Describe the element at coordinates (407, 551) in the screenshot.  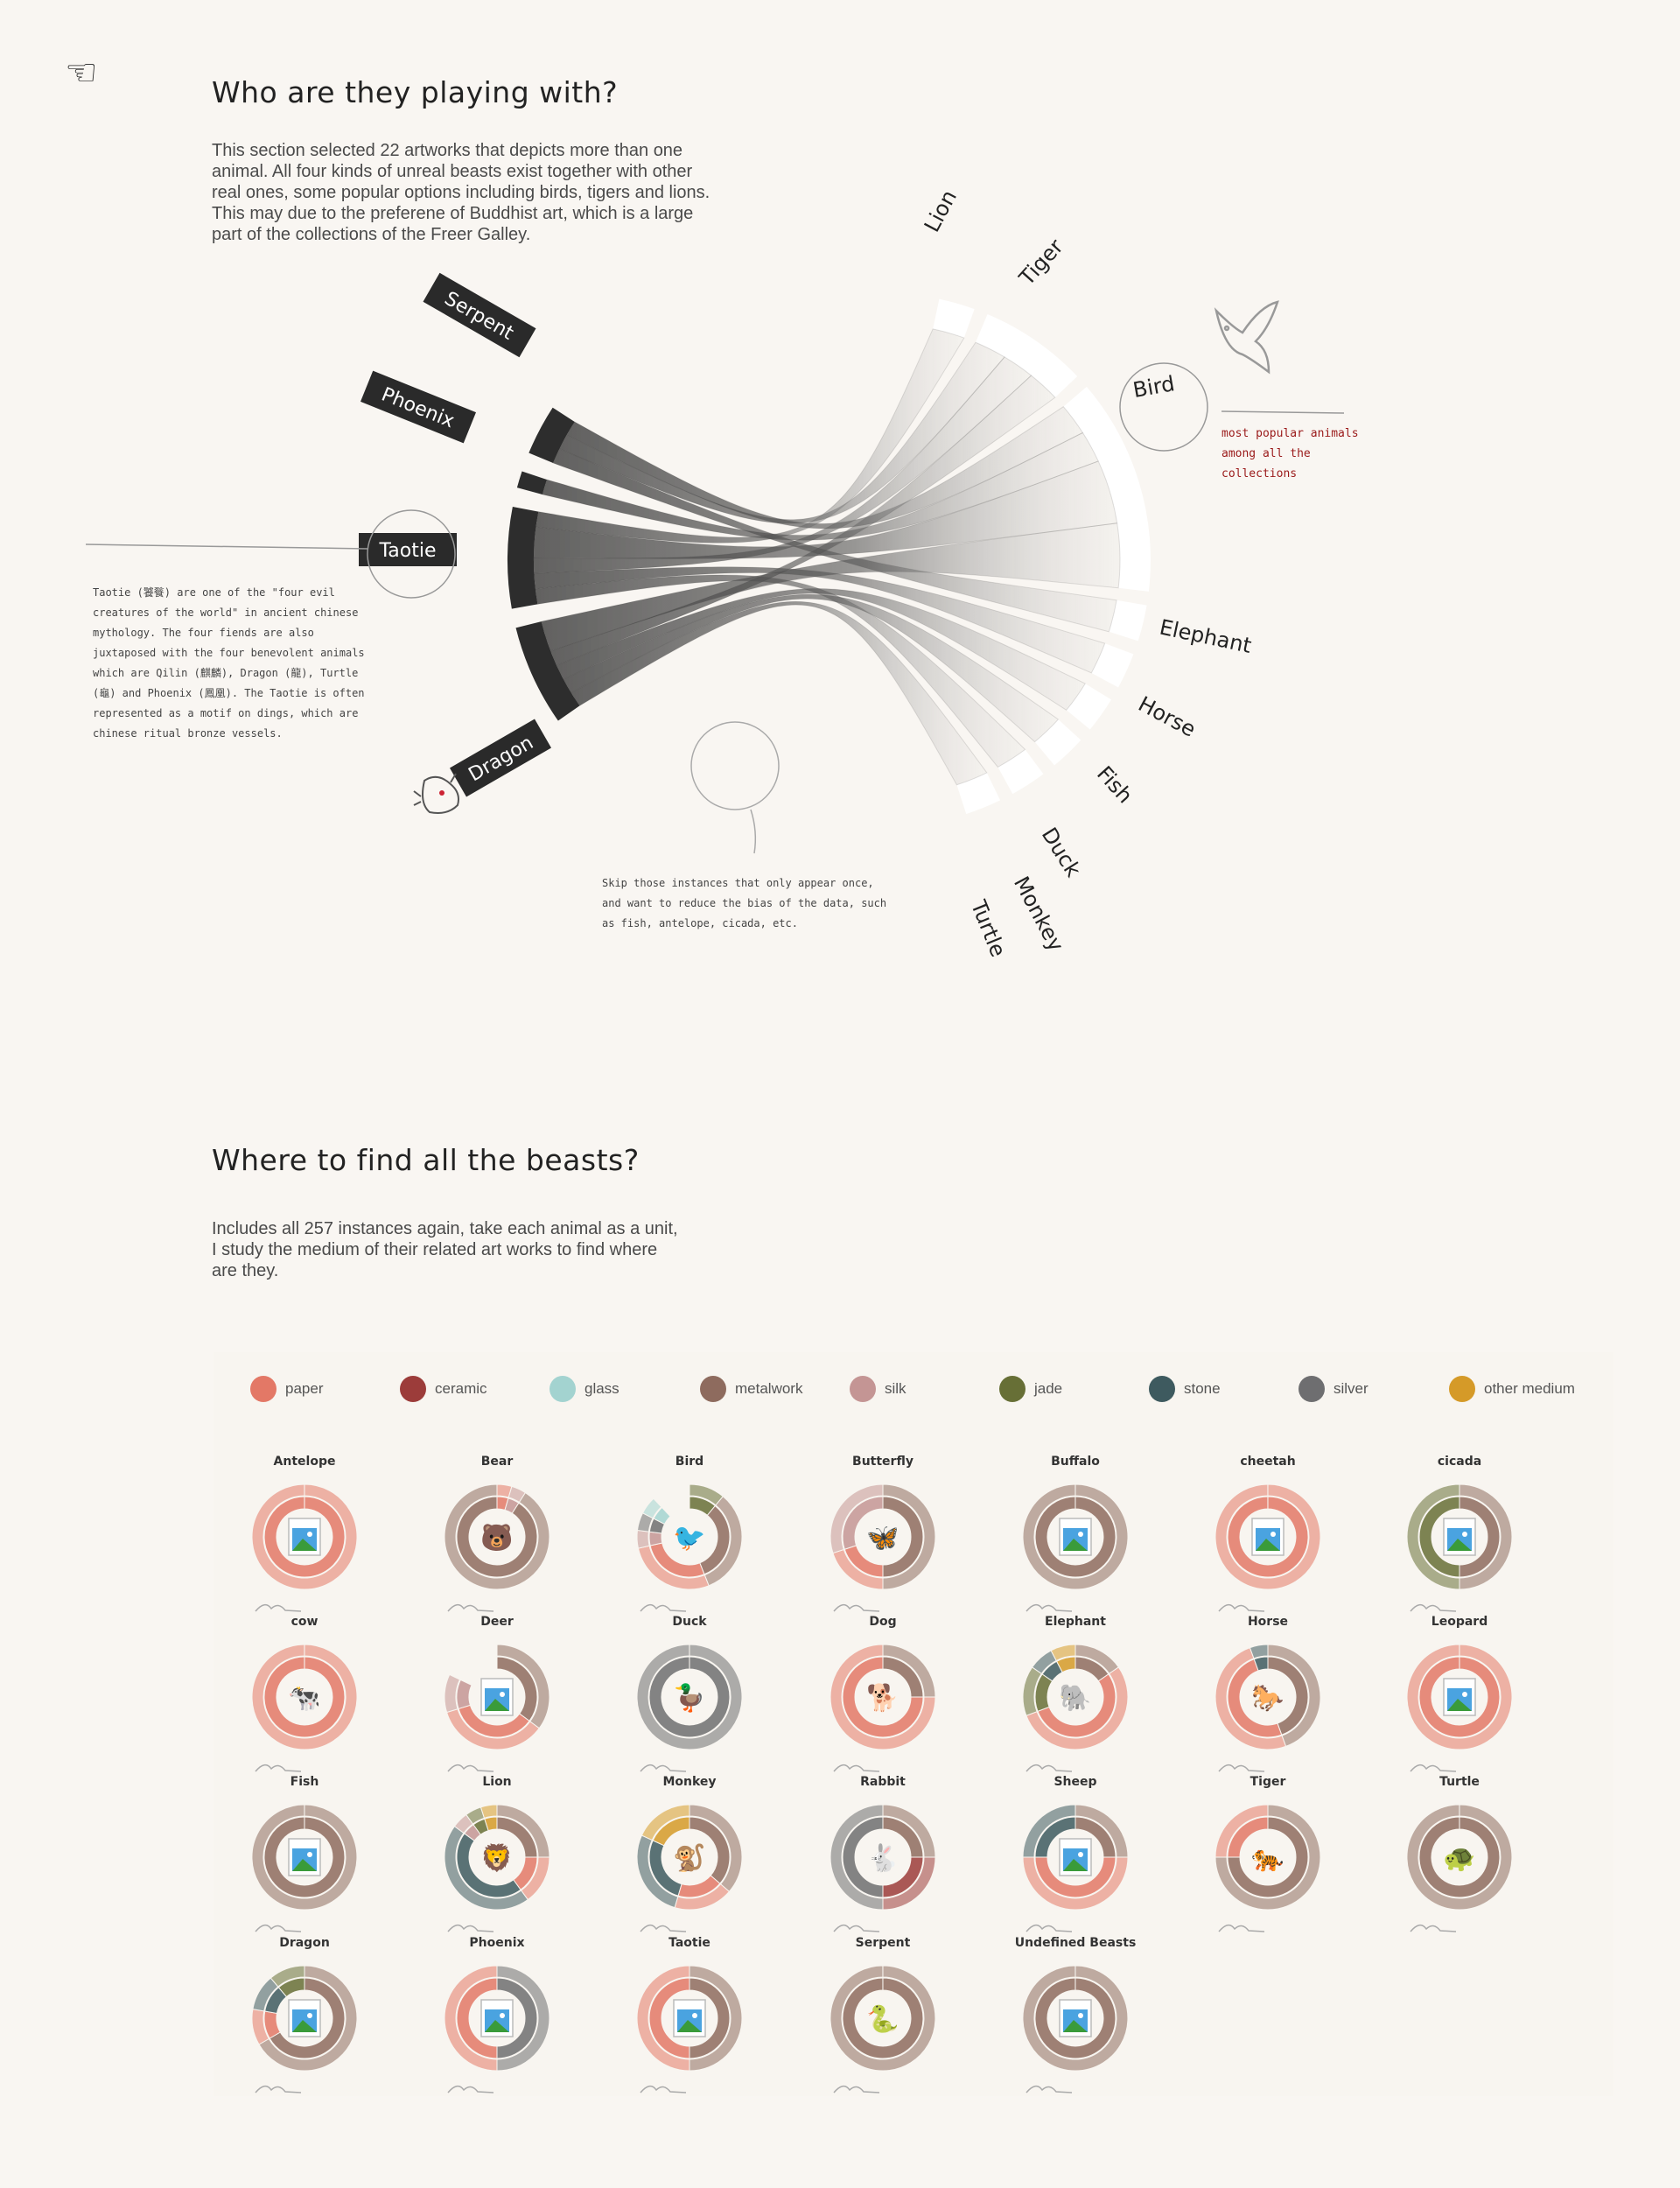
I see `svg-text: Taotie` at that location.